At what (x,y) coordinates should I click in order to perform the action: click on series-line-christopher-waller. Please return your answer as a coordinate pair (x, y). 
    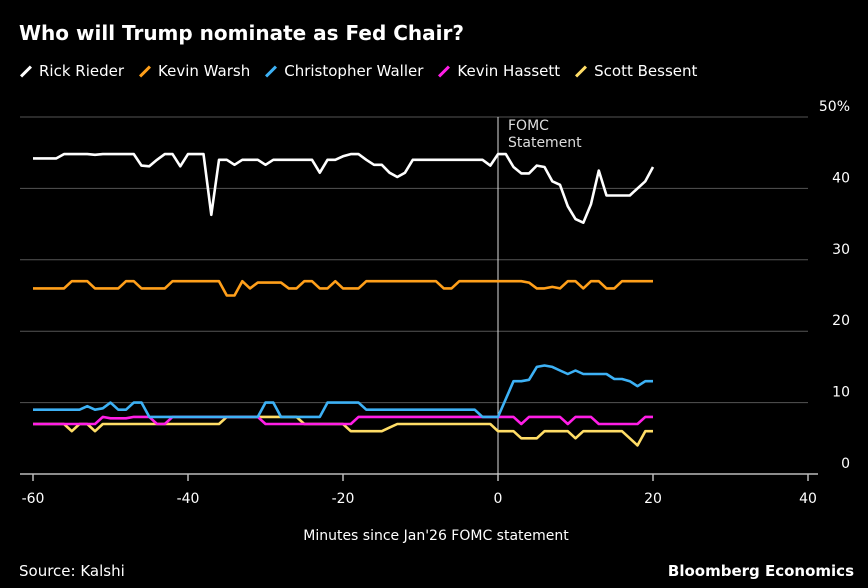
    Looking at the image, I should click on (343, 391).